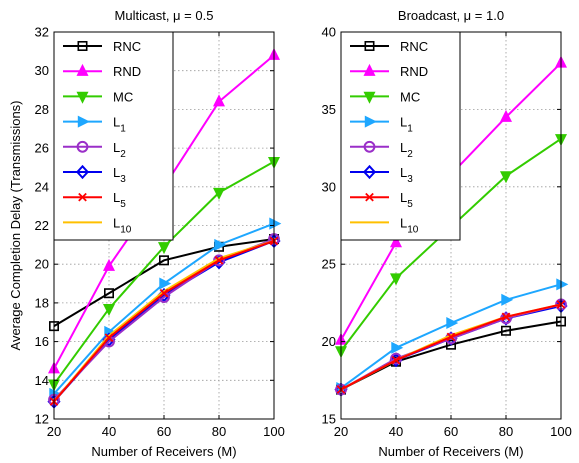  Describe the element at coordinates (329, 109) in the screenshot. I see `y-tick-label: 35` at that location.